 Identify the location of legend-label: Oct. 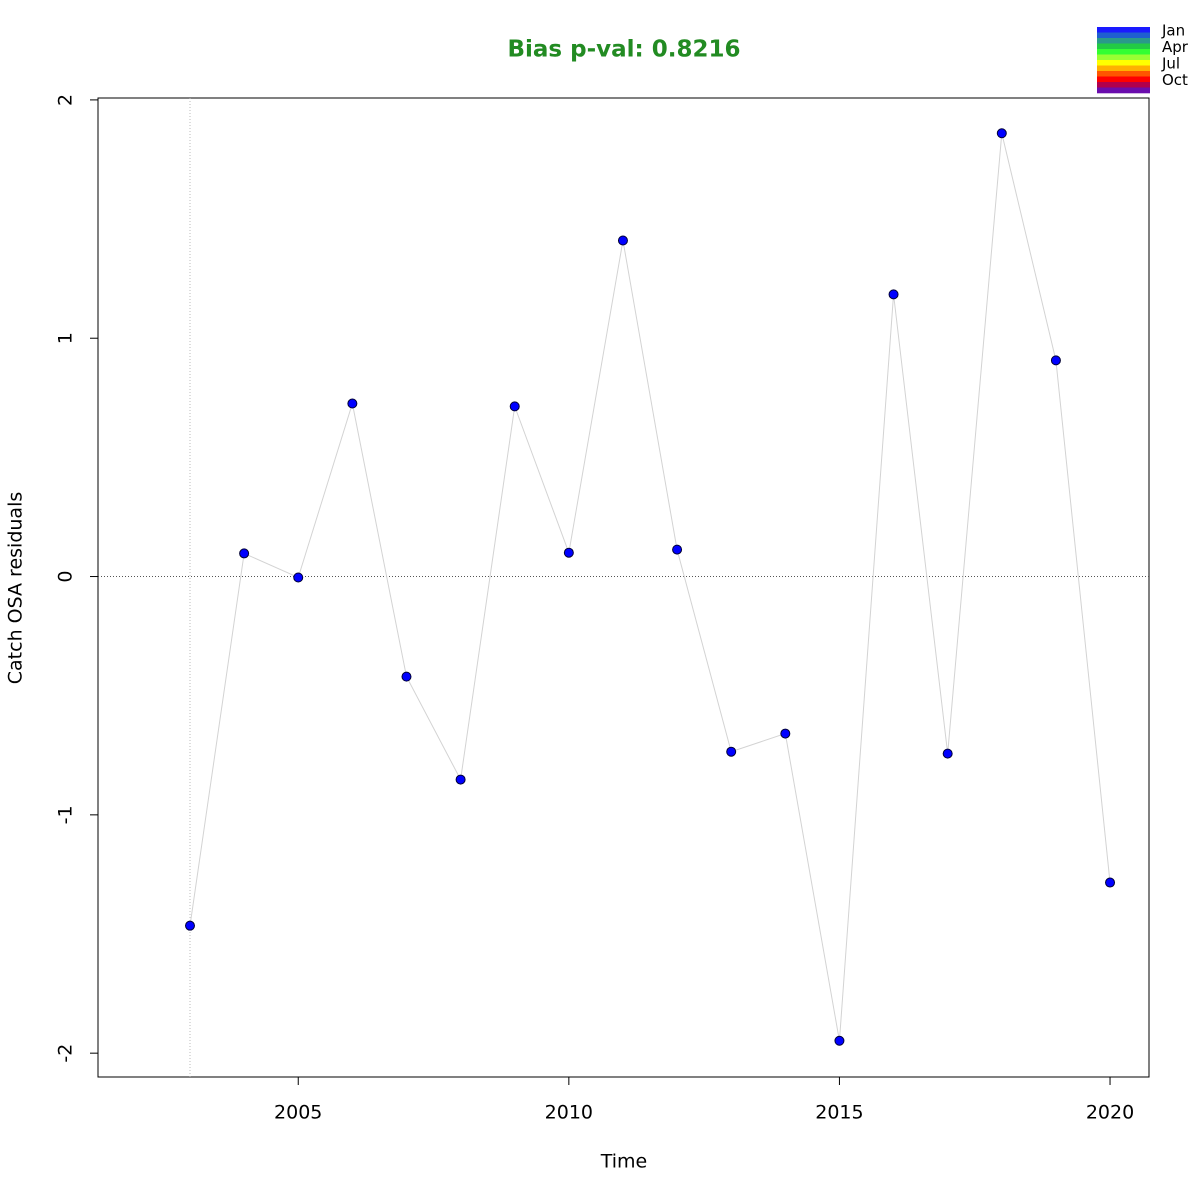
(1175, 80).